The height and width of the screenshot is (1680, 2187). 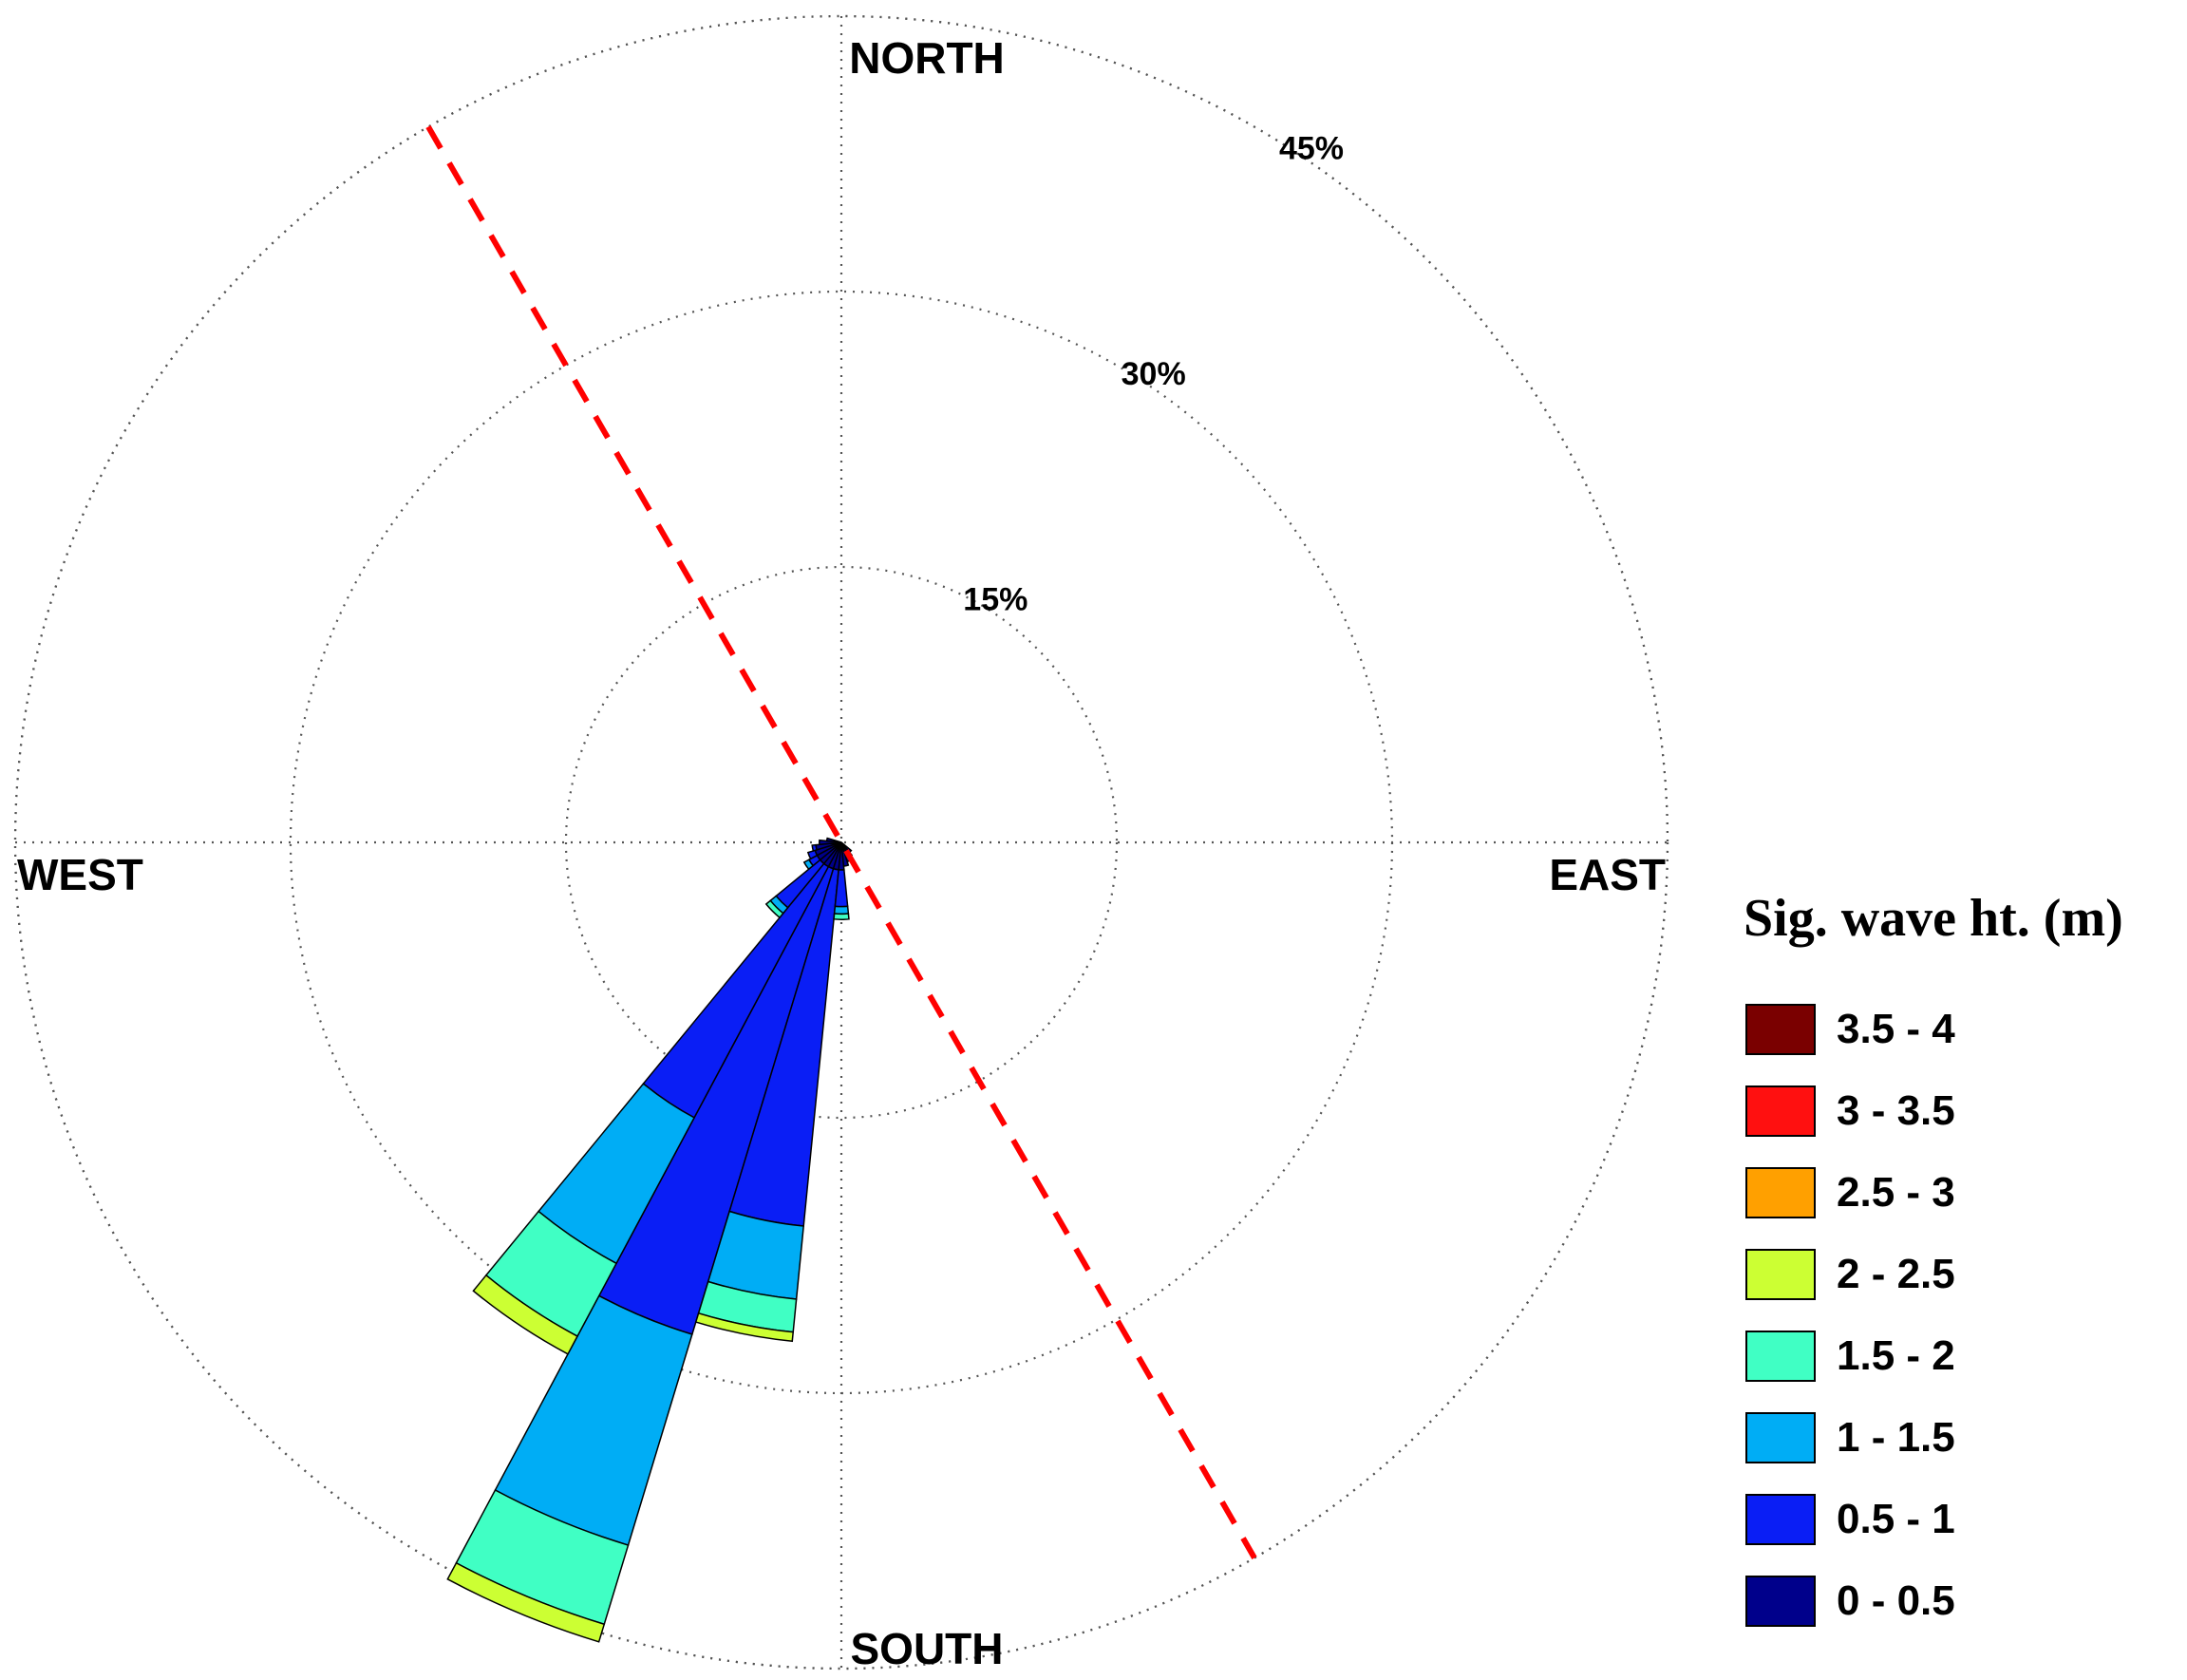 What do you see at coordinates (1896, 1192) in the screenshot?
I see `legend-label: 2.5 - 3` at bounding box center [1896, 1192].